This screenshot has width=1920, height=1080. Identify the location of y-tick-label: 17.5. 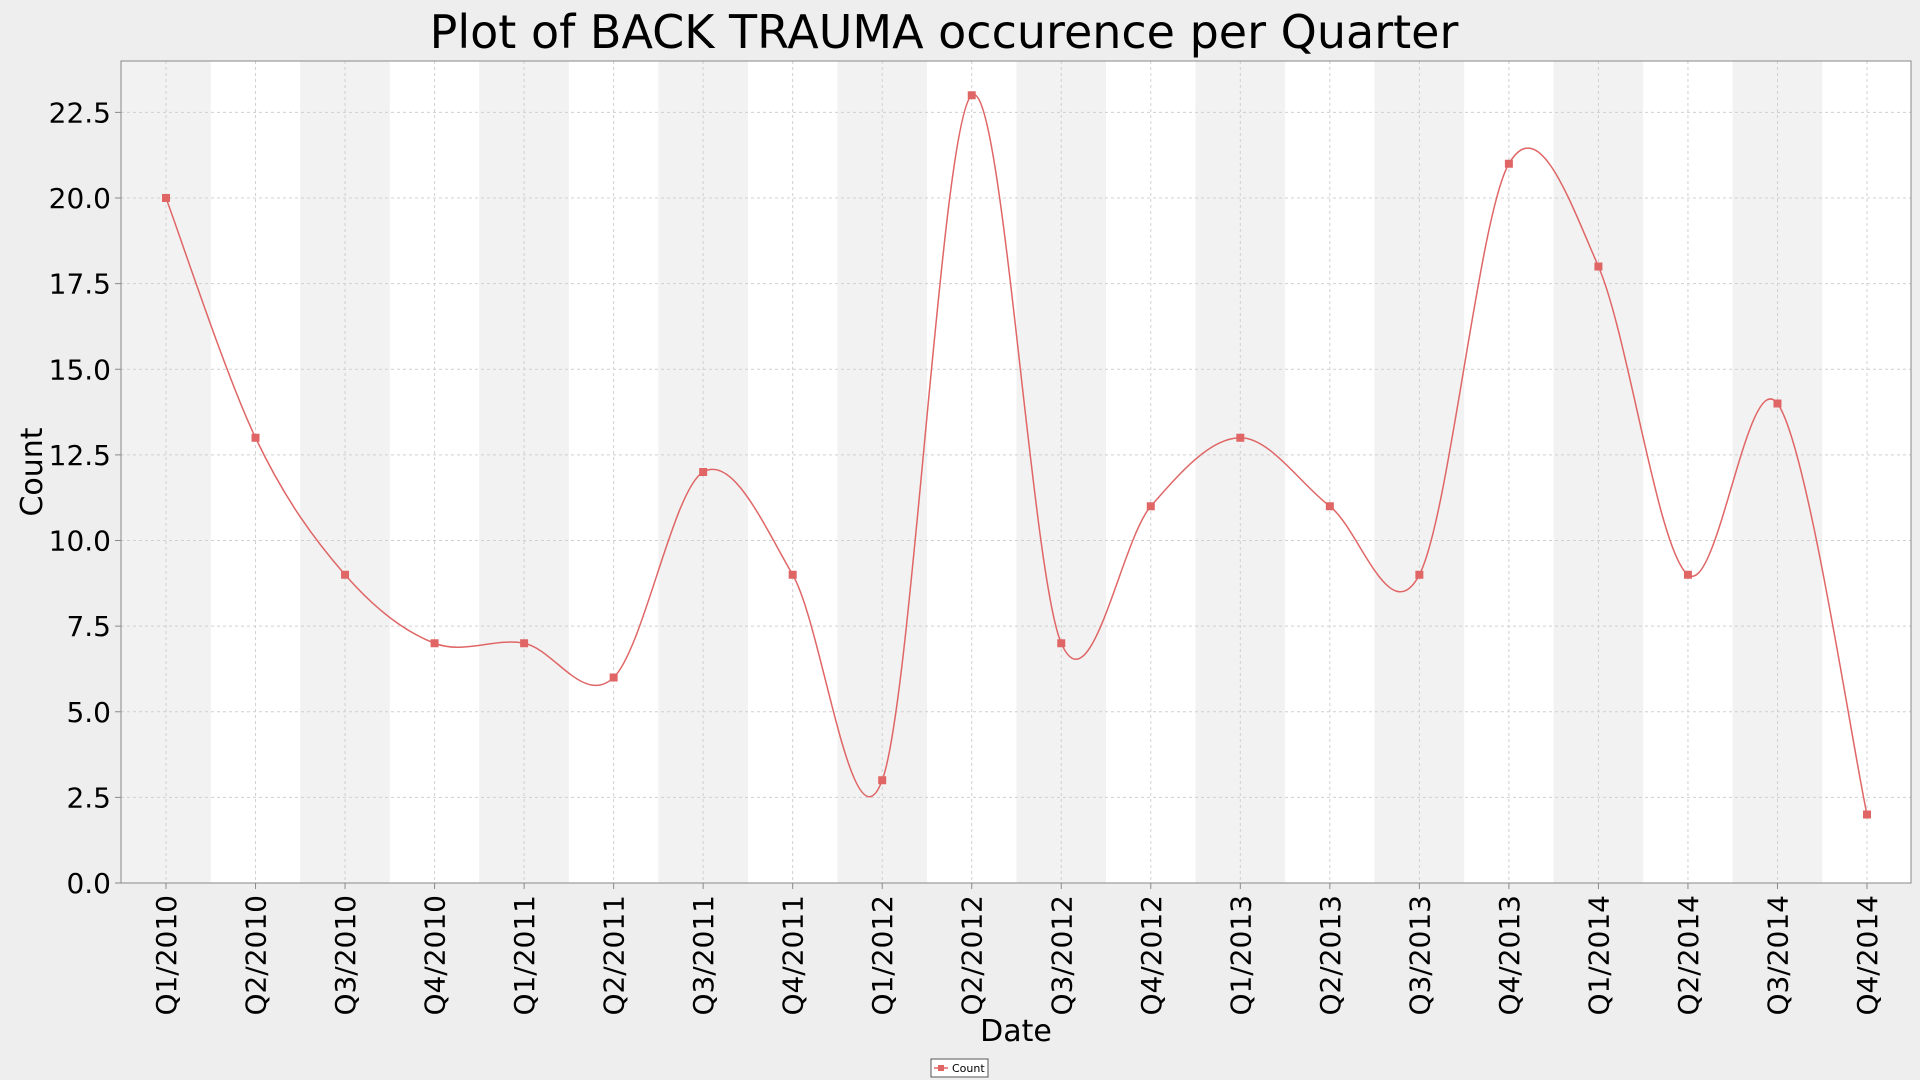
(80, 284).